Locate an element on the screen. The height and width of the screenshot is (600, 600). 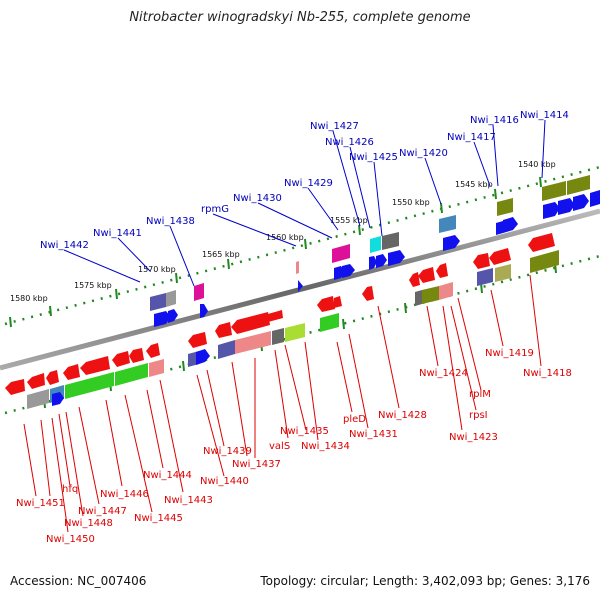
gene-label-nwi-1419: Nwi_1419 is located at coordinates (509, 353).